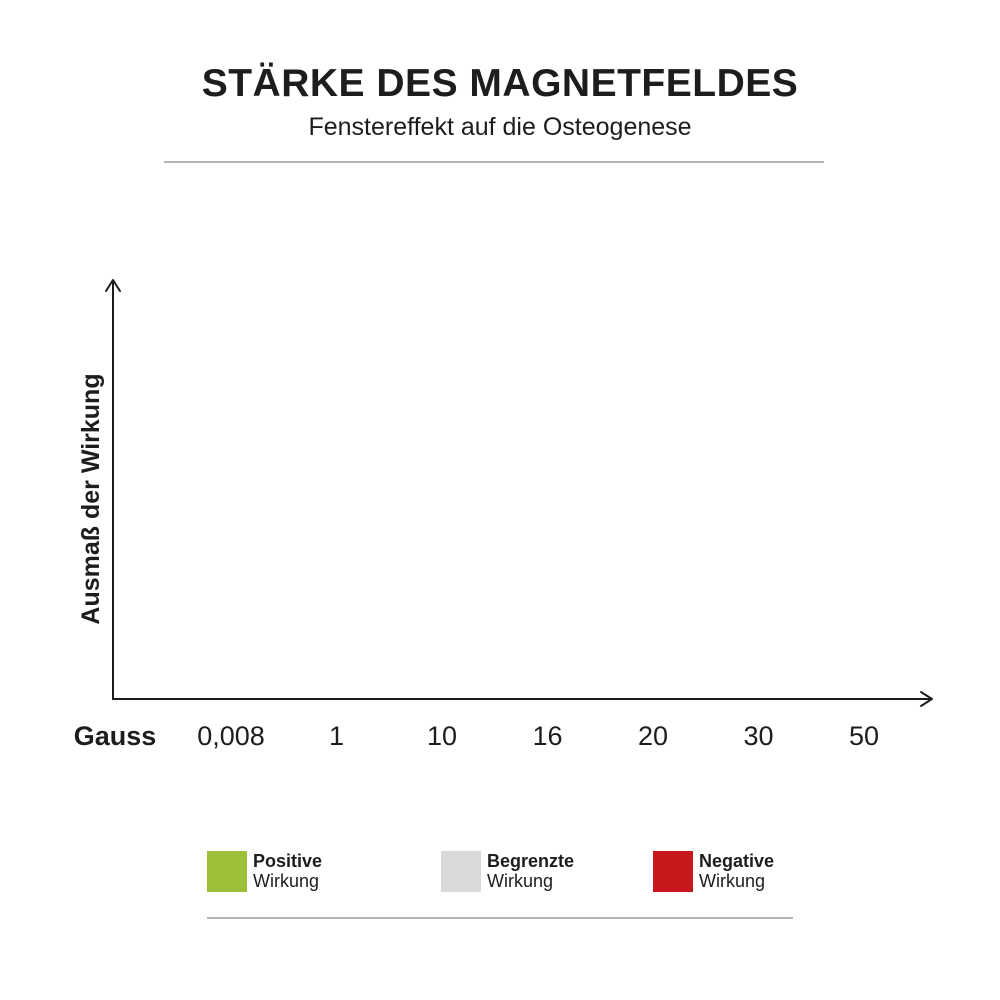 This screenshot has height=1000, width=1000. Describe the element at coordinates (737, 861) in the screenshot. I see `legend-label-negative: Negative` at that location.